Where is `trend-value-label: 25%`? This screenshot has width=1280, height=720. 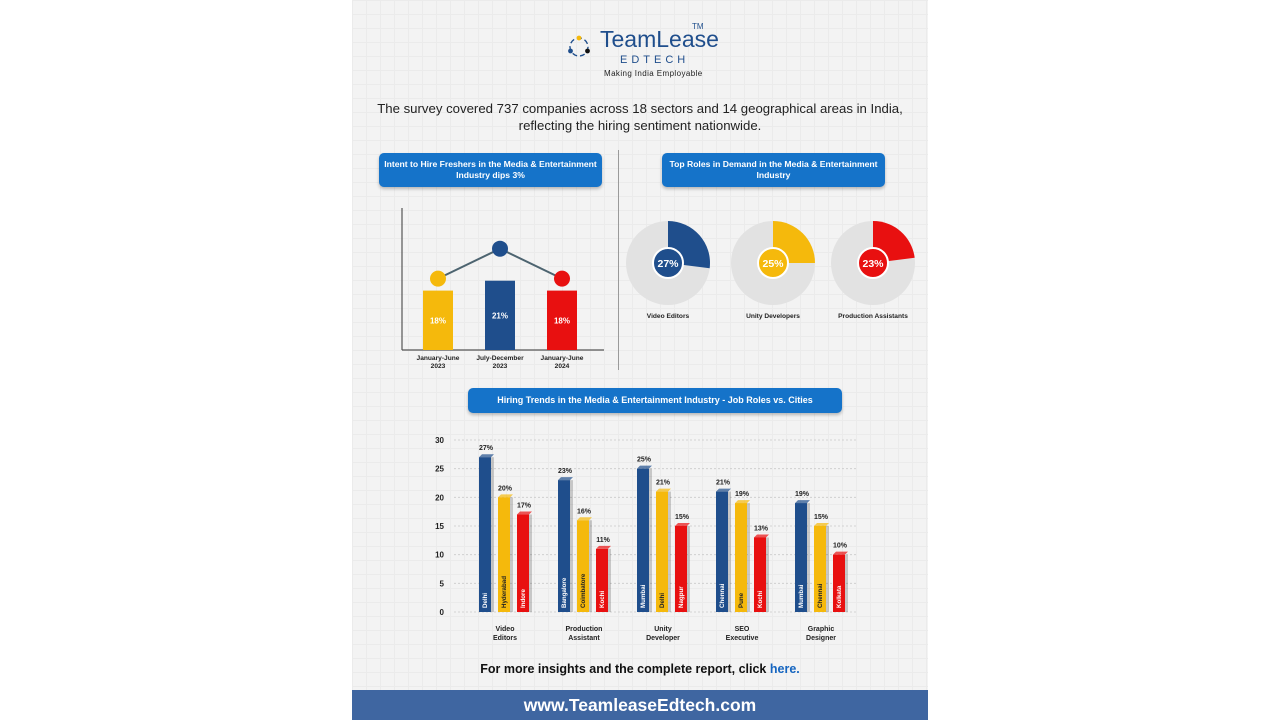
trend-value-label: 25% is located at coordinates (644, 460).